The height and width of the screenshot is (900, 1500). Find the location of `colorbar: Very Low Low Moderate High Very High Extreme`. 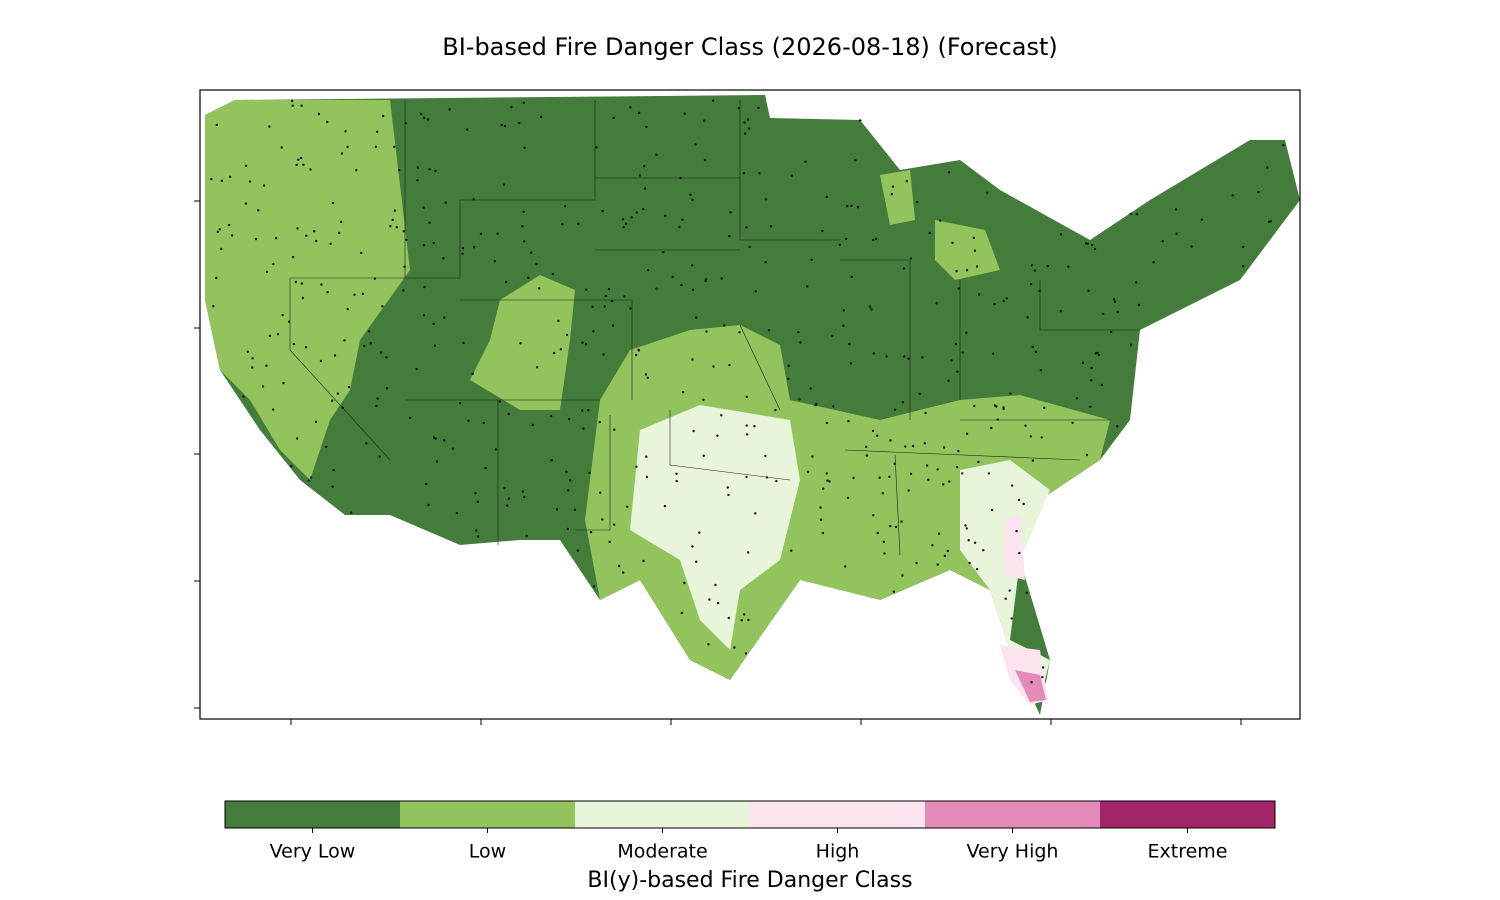

colorbar: Very Low Low Moderate High Very High Extreme is located at coordinates (750, 831).